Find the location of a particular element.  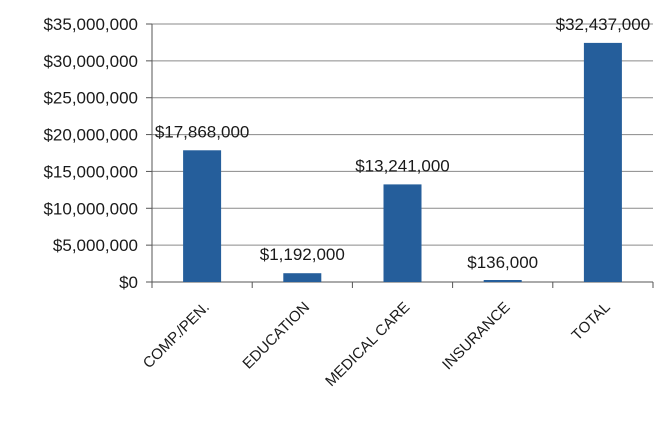

data-label: $13,241,000 is located at coordinates (402, 165).